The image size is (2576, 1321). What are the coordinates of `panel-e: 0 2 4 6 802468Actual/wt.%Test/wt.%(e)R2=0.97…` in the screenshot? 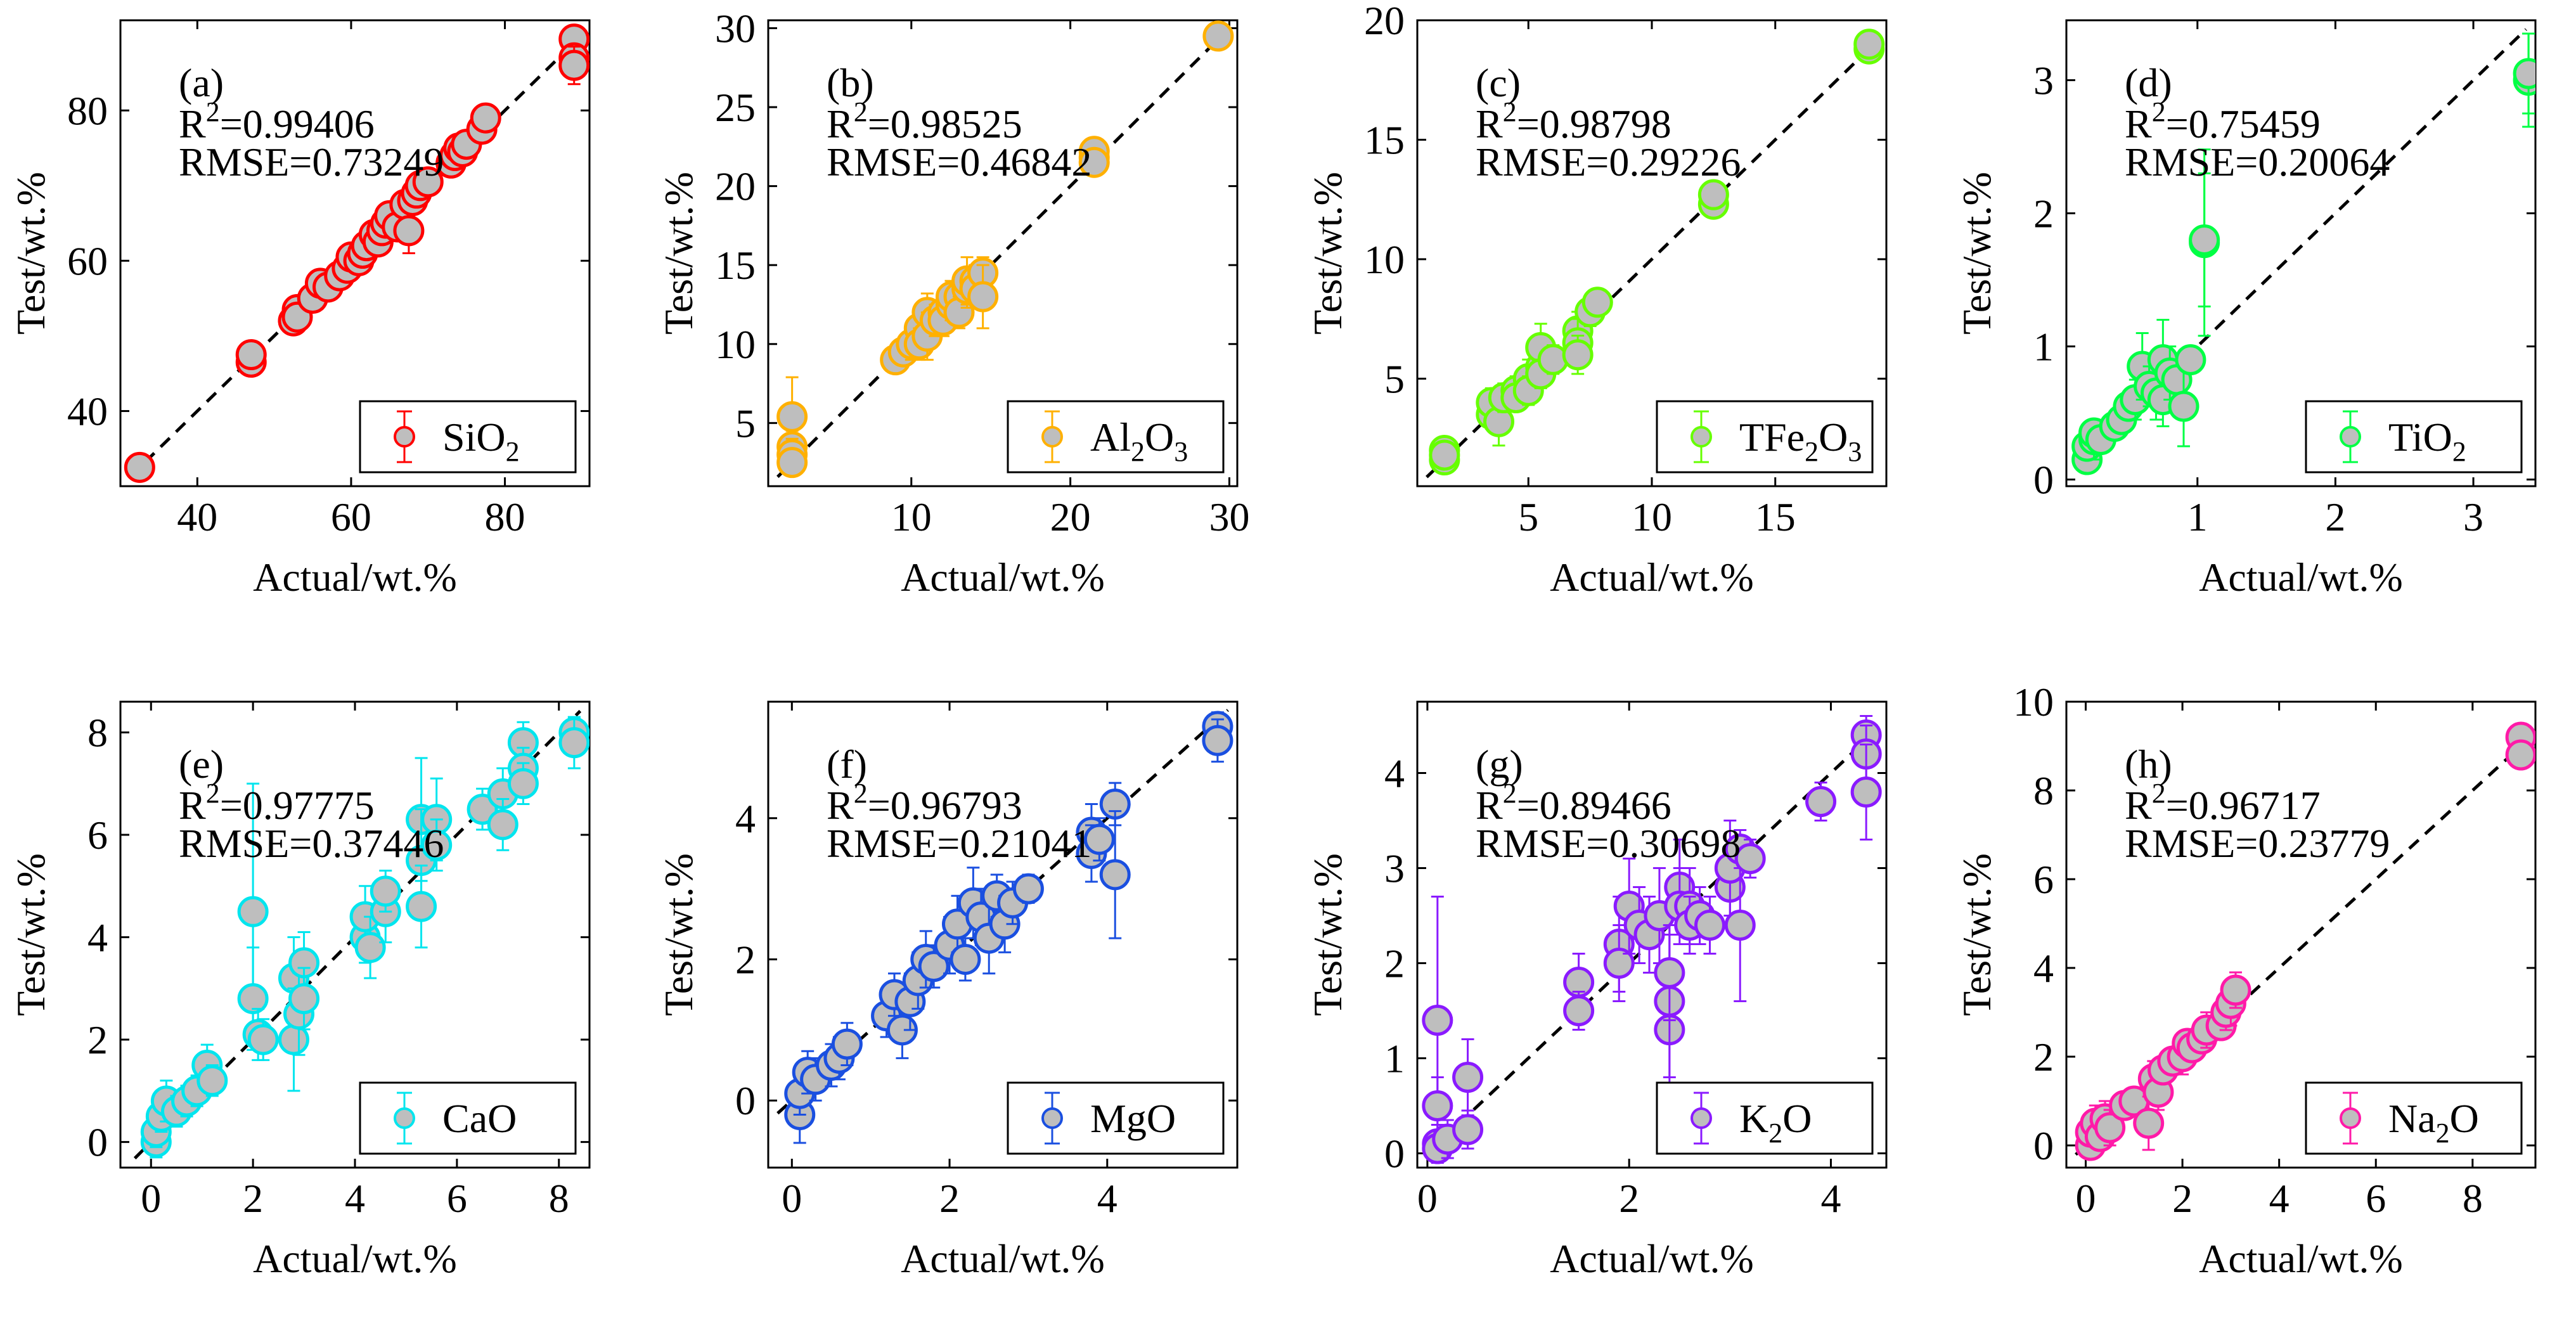 It's located at (299, 990).